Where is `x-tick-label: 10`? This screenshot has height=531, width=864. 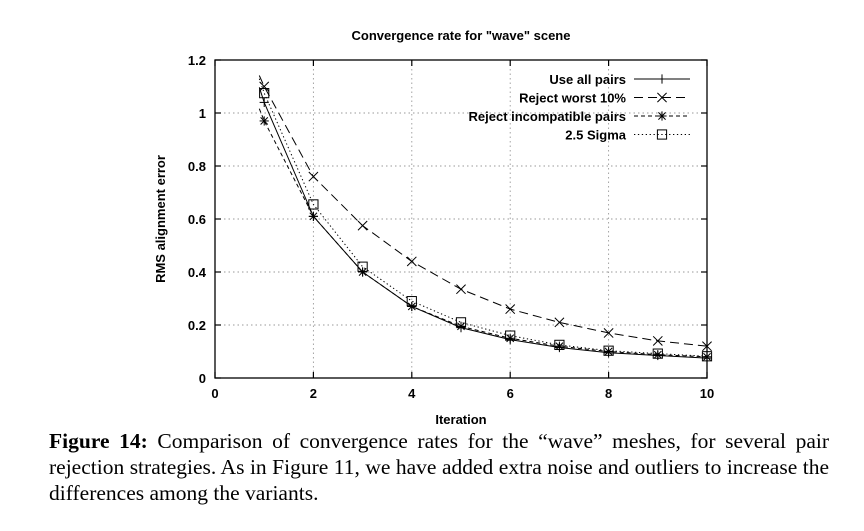
x-tick-label: 10 is located at coordinates (707, 393).